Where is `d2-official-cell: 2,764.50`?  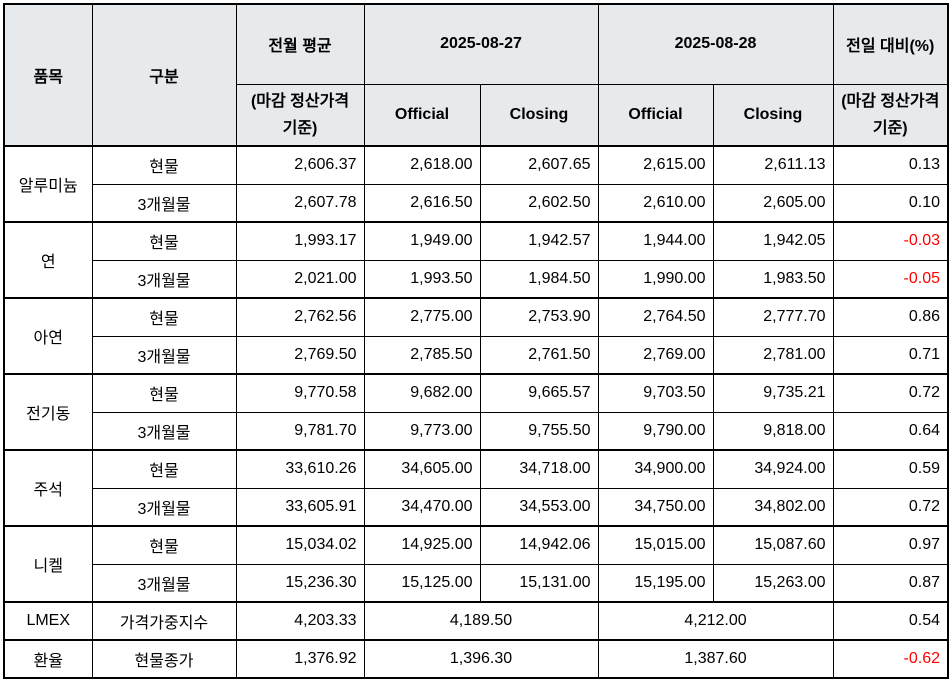 d2-official-cell: 2,764.50 is located at coordinates (655, 317).